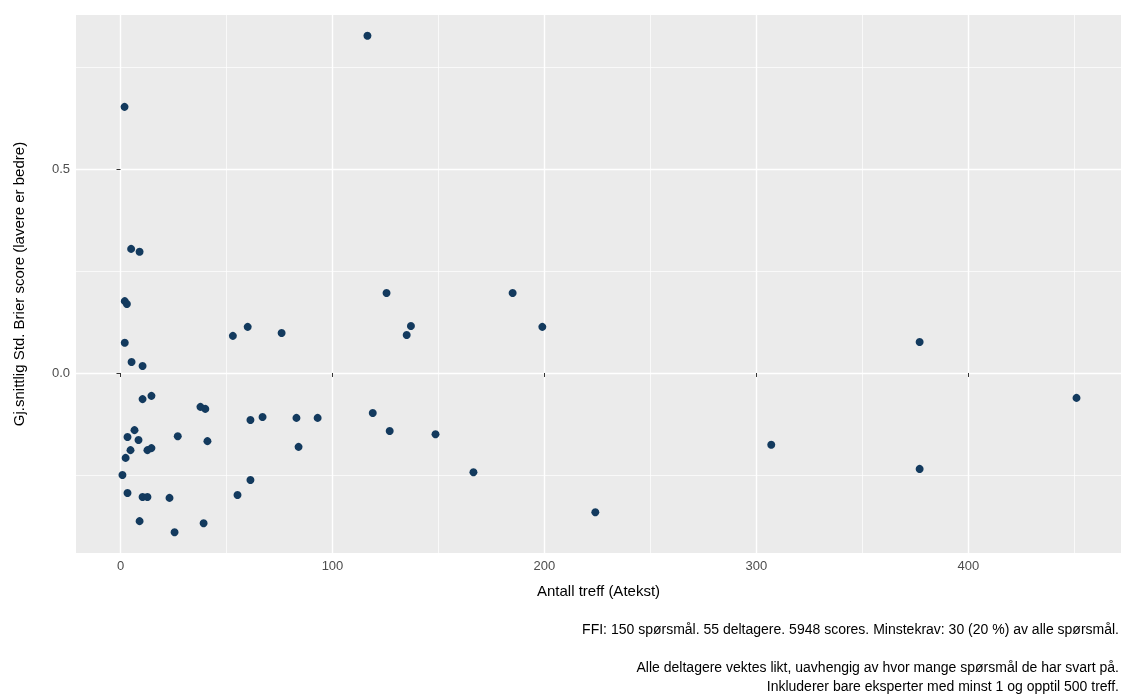  I want to click on x-tick-label: 200, so click(544, 565).